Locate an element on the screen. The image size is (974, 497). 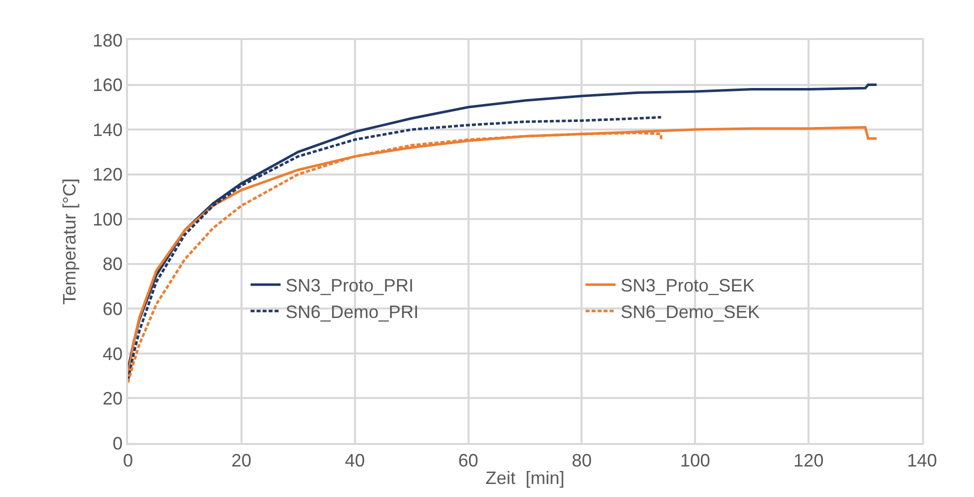
x-tick-label: 60 is located at coordinates (468, 460).